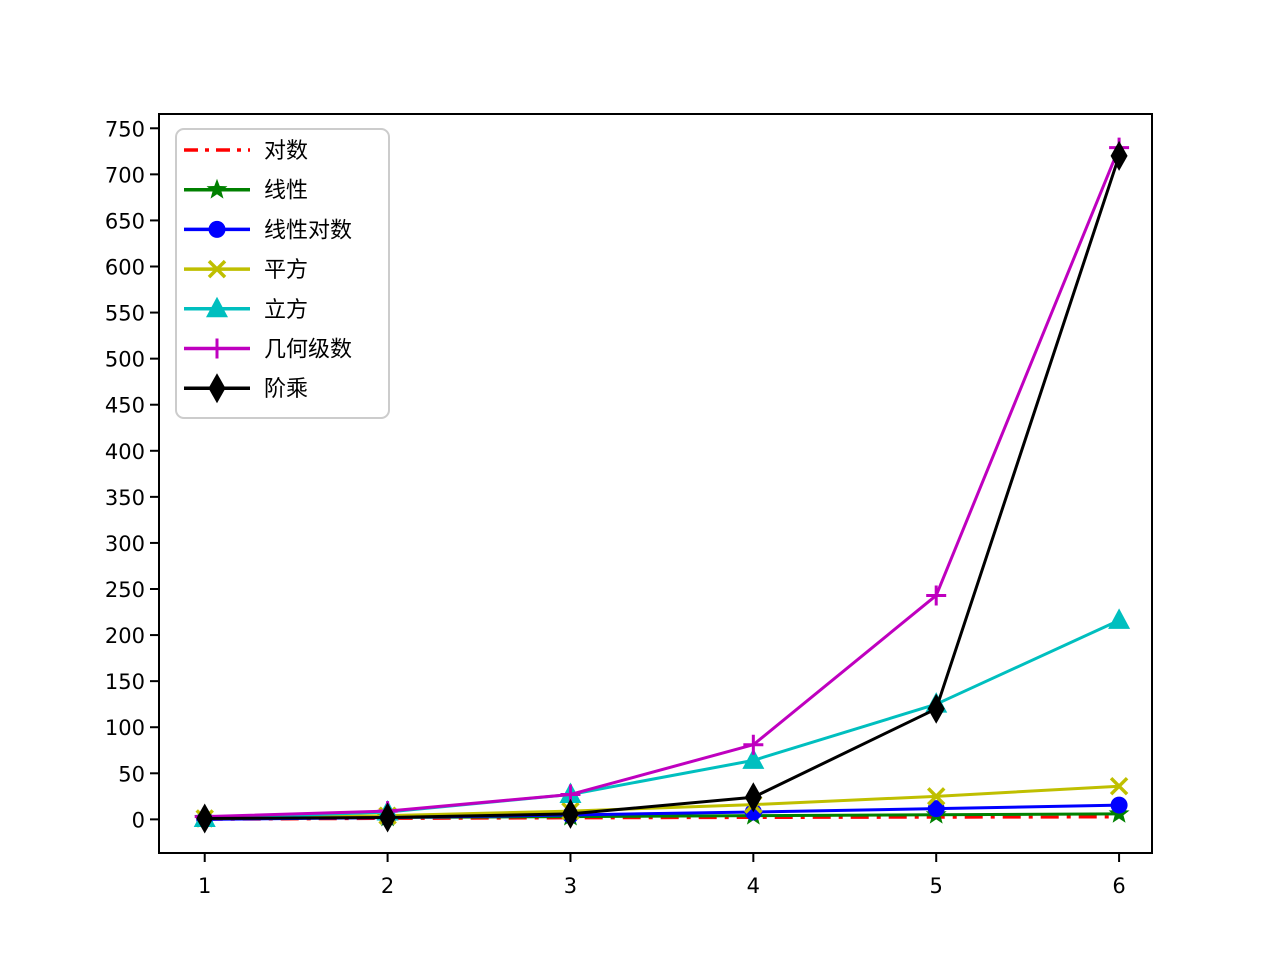 The image size is (1280, 960). Describe the element at coordinates (286, 270) in the screenshot. I see `legend-label: 平方` at that location.